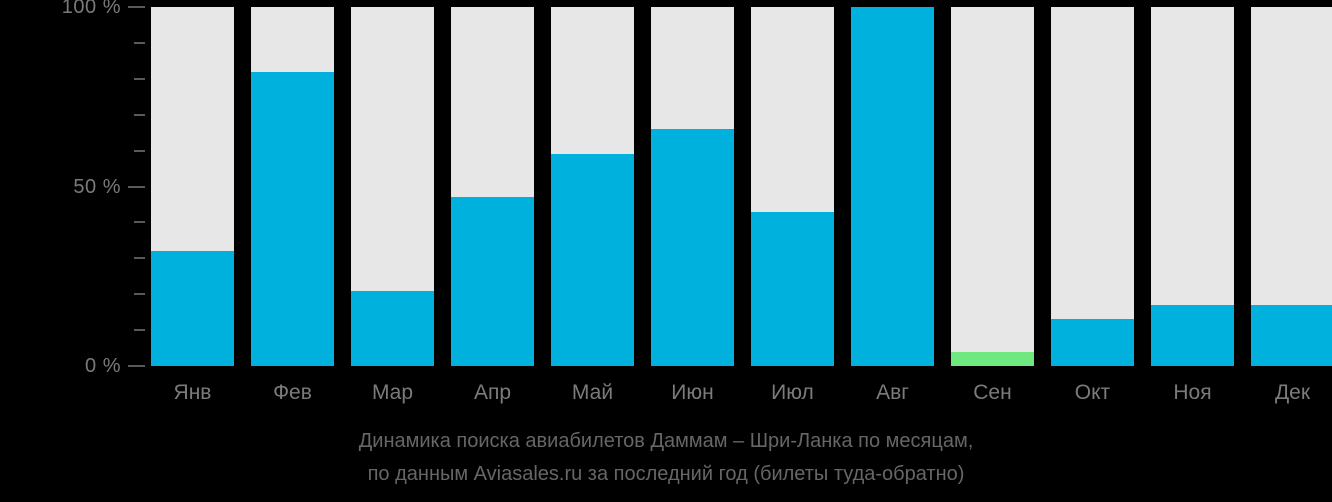  Describe the element at coordinates (192, 392) in the screenshot. I see `x-axis-label: Янв` at that location.